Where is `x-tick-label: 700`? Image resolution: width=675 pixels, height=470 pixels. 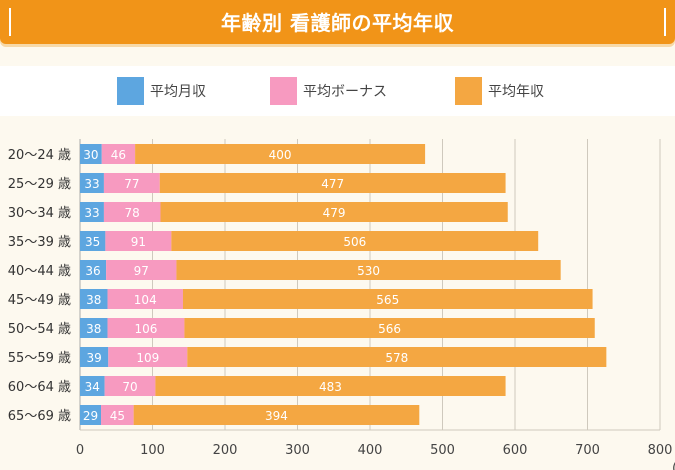 x-tick-label: 700 is located at coordinates (587, 450).